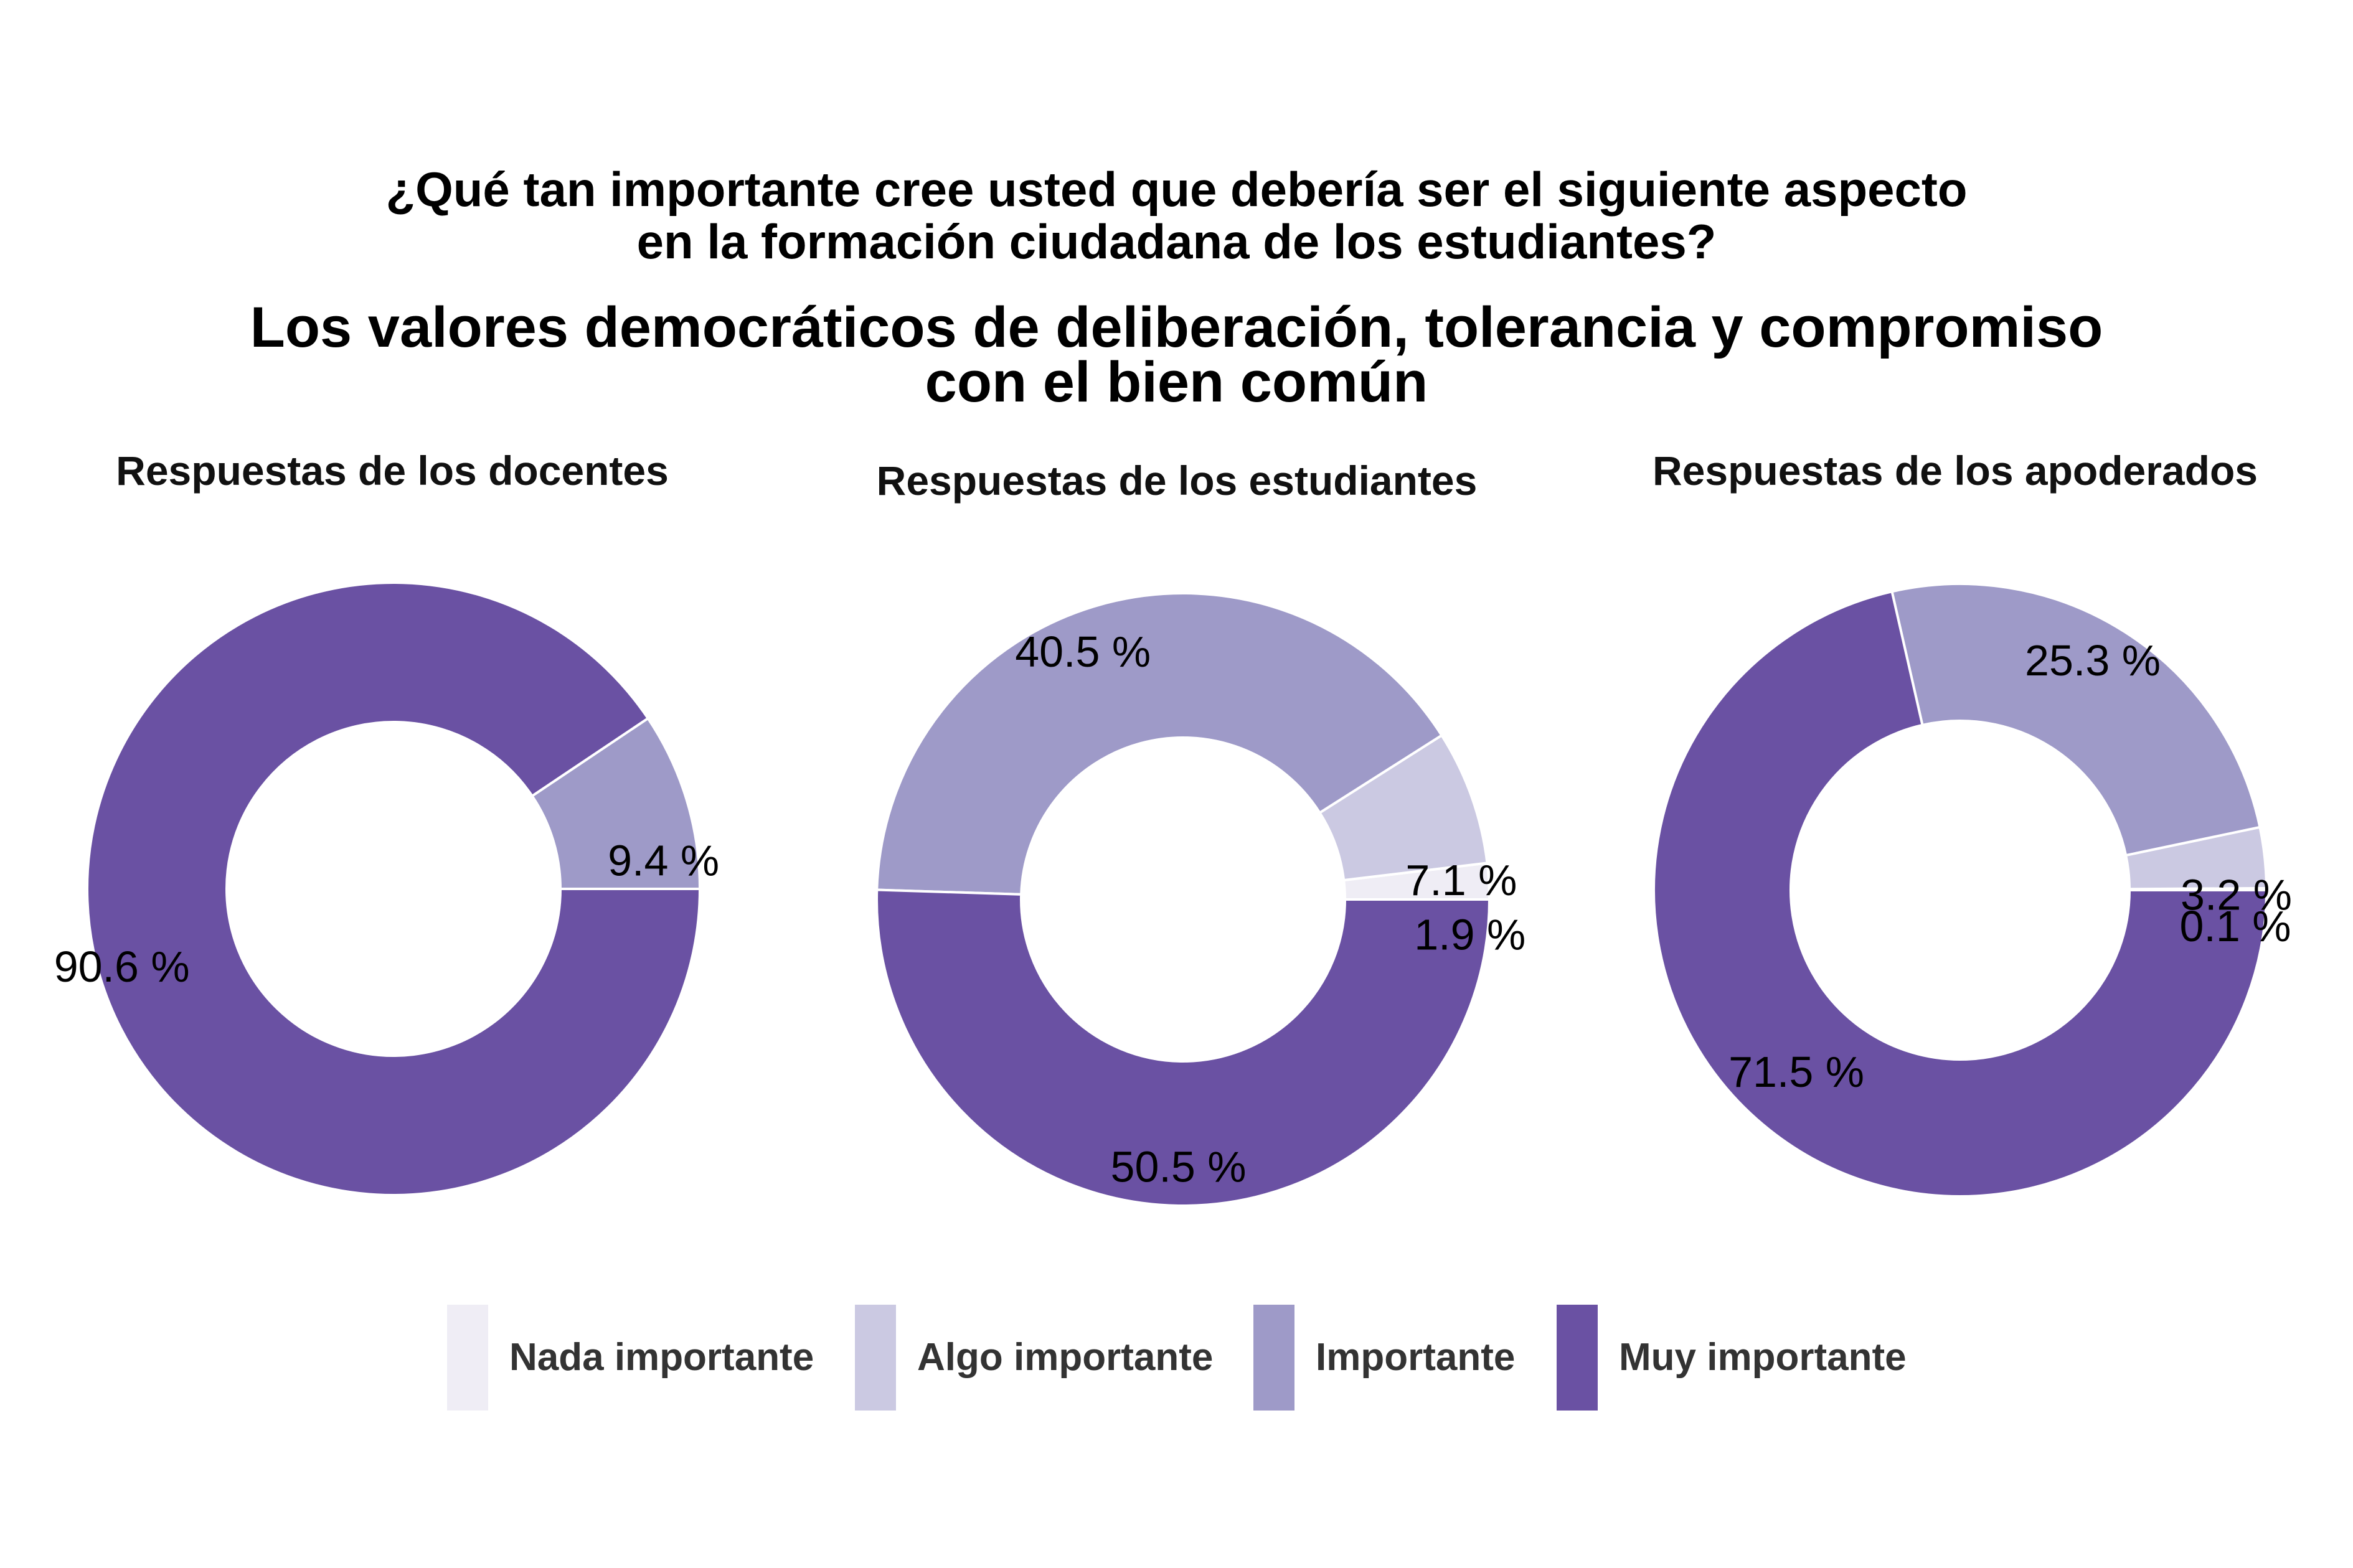  What do you see at coordinates (1763, 1357) in the screenshot?
I see `legend-label-muy-importante: Muy importante` at bounding box center [1763, 1357].